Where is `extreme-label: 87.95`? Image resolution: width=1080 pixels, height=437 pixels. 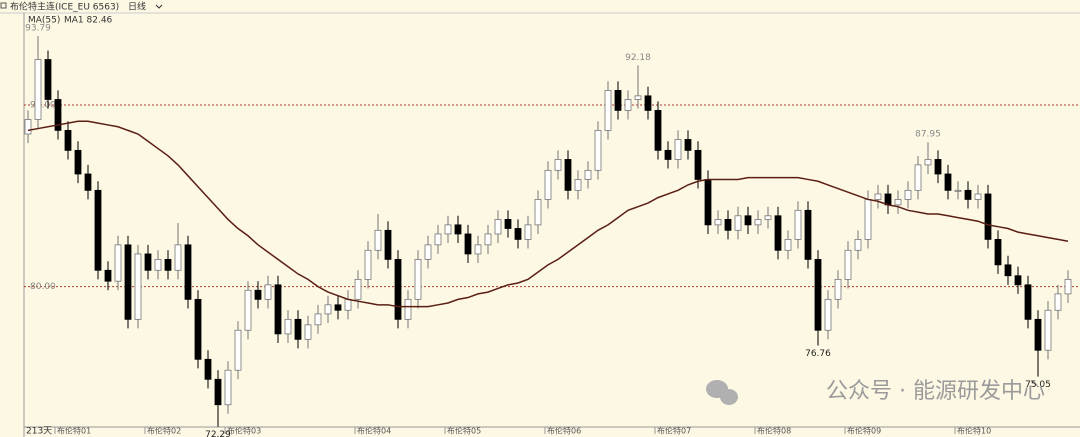
extreme-label: 87.95 is located at coordinates (928, 135).